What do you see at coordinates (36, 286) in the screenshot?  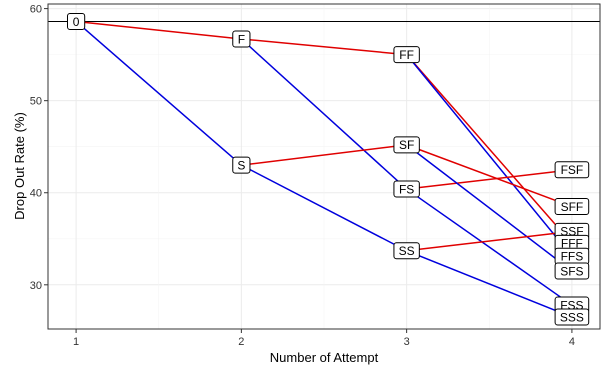 I see `y-tick-label-30: 30` at bounding box center [36, 286].